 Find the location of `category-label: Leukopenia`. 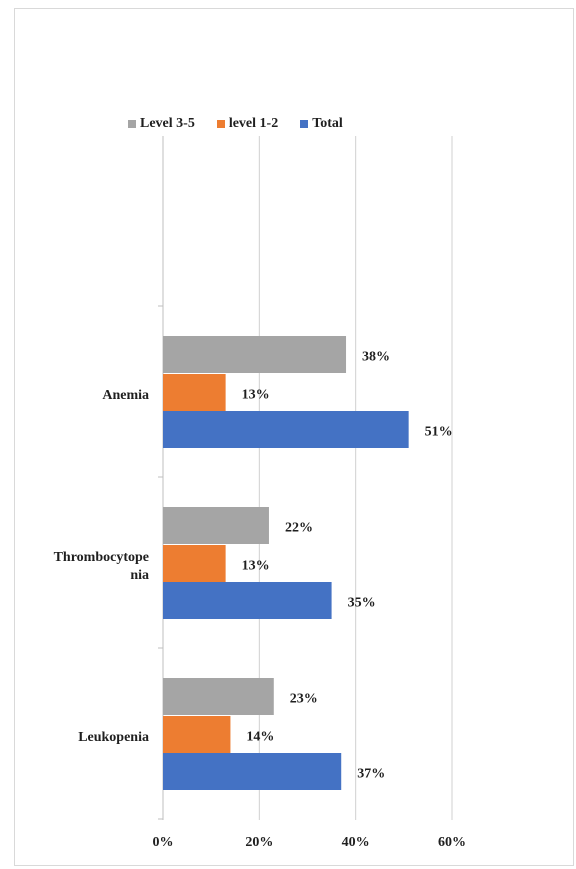

category-label: Leukopenia is located at coordinates (113, 737).